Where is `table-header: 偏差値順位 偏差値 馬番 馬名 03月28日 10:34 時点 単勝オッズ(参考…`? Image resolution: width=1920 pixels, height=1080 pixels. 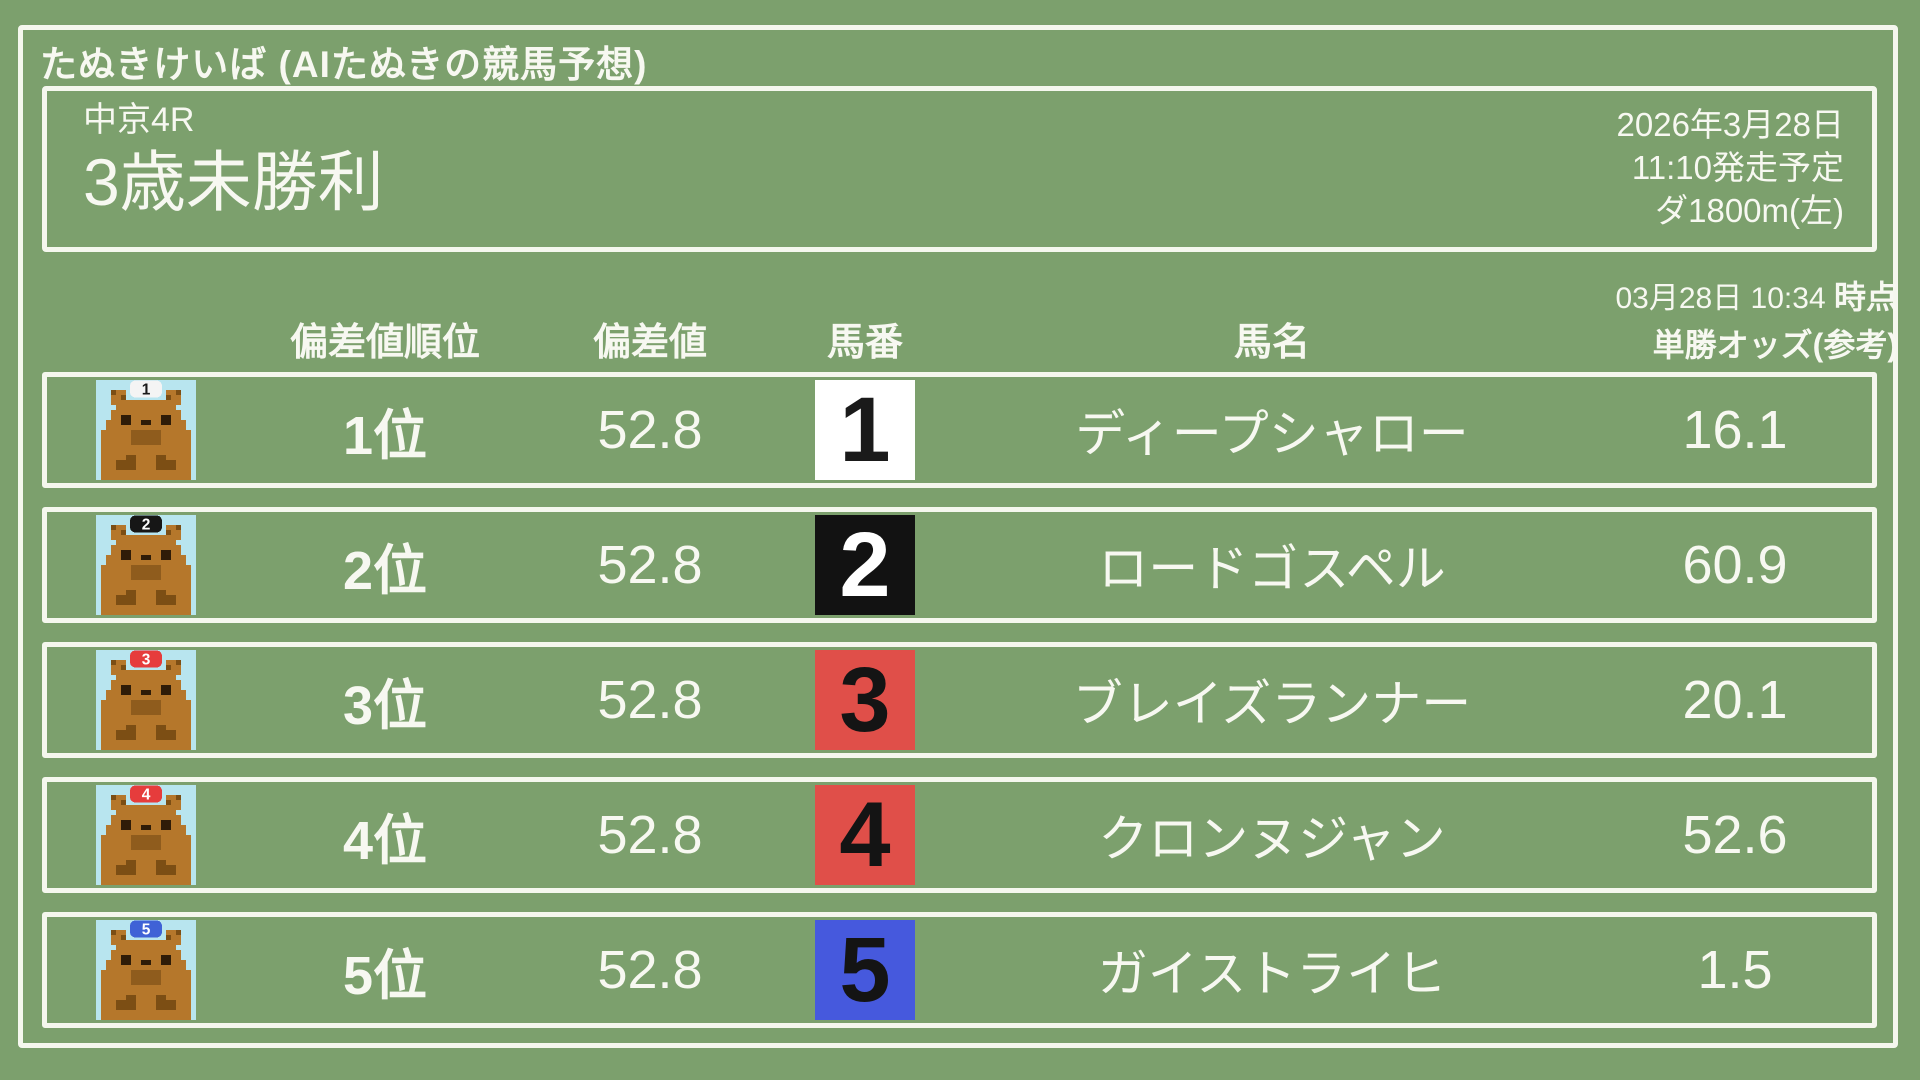 table-header: 偏差値順位 偏差値 馬番 馬名 03月28日 10:34 時点 単勝オッズ(参考… is located at coordinates (970, 321).